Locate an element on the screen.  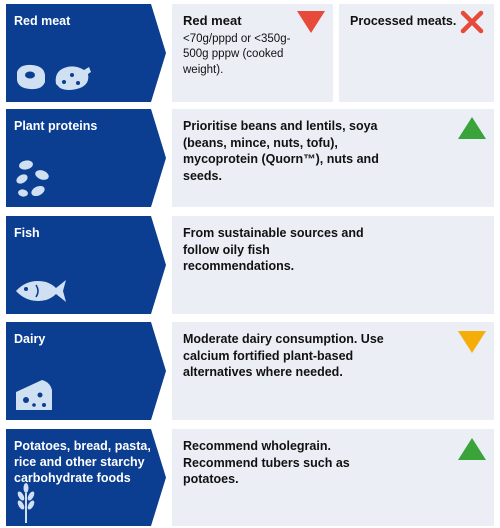
food-label-text: Red meat is located at coordinates (42, 21).